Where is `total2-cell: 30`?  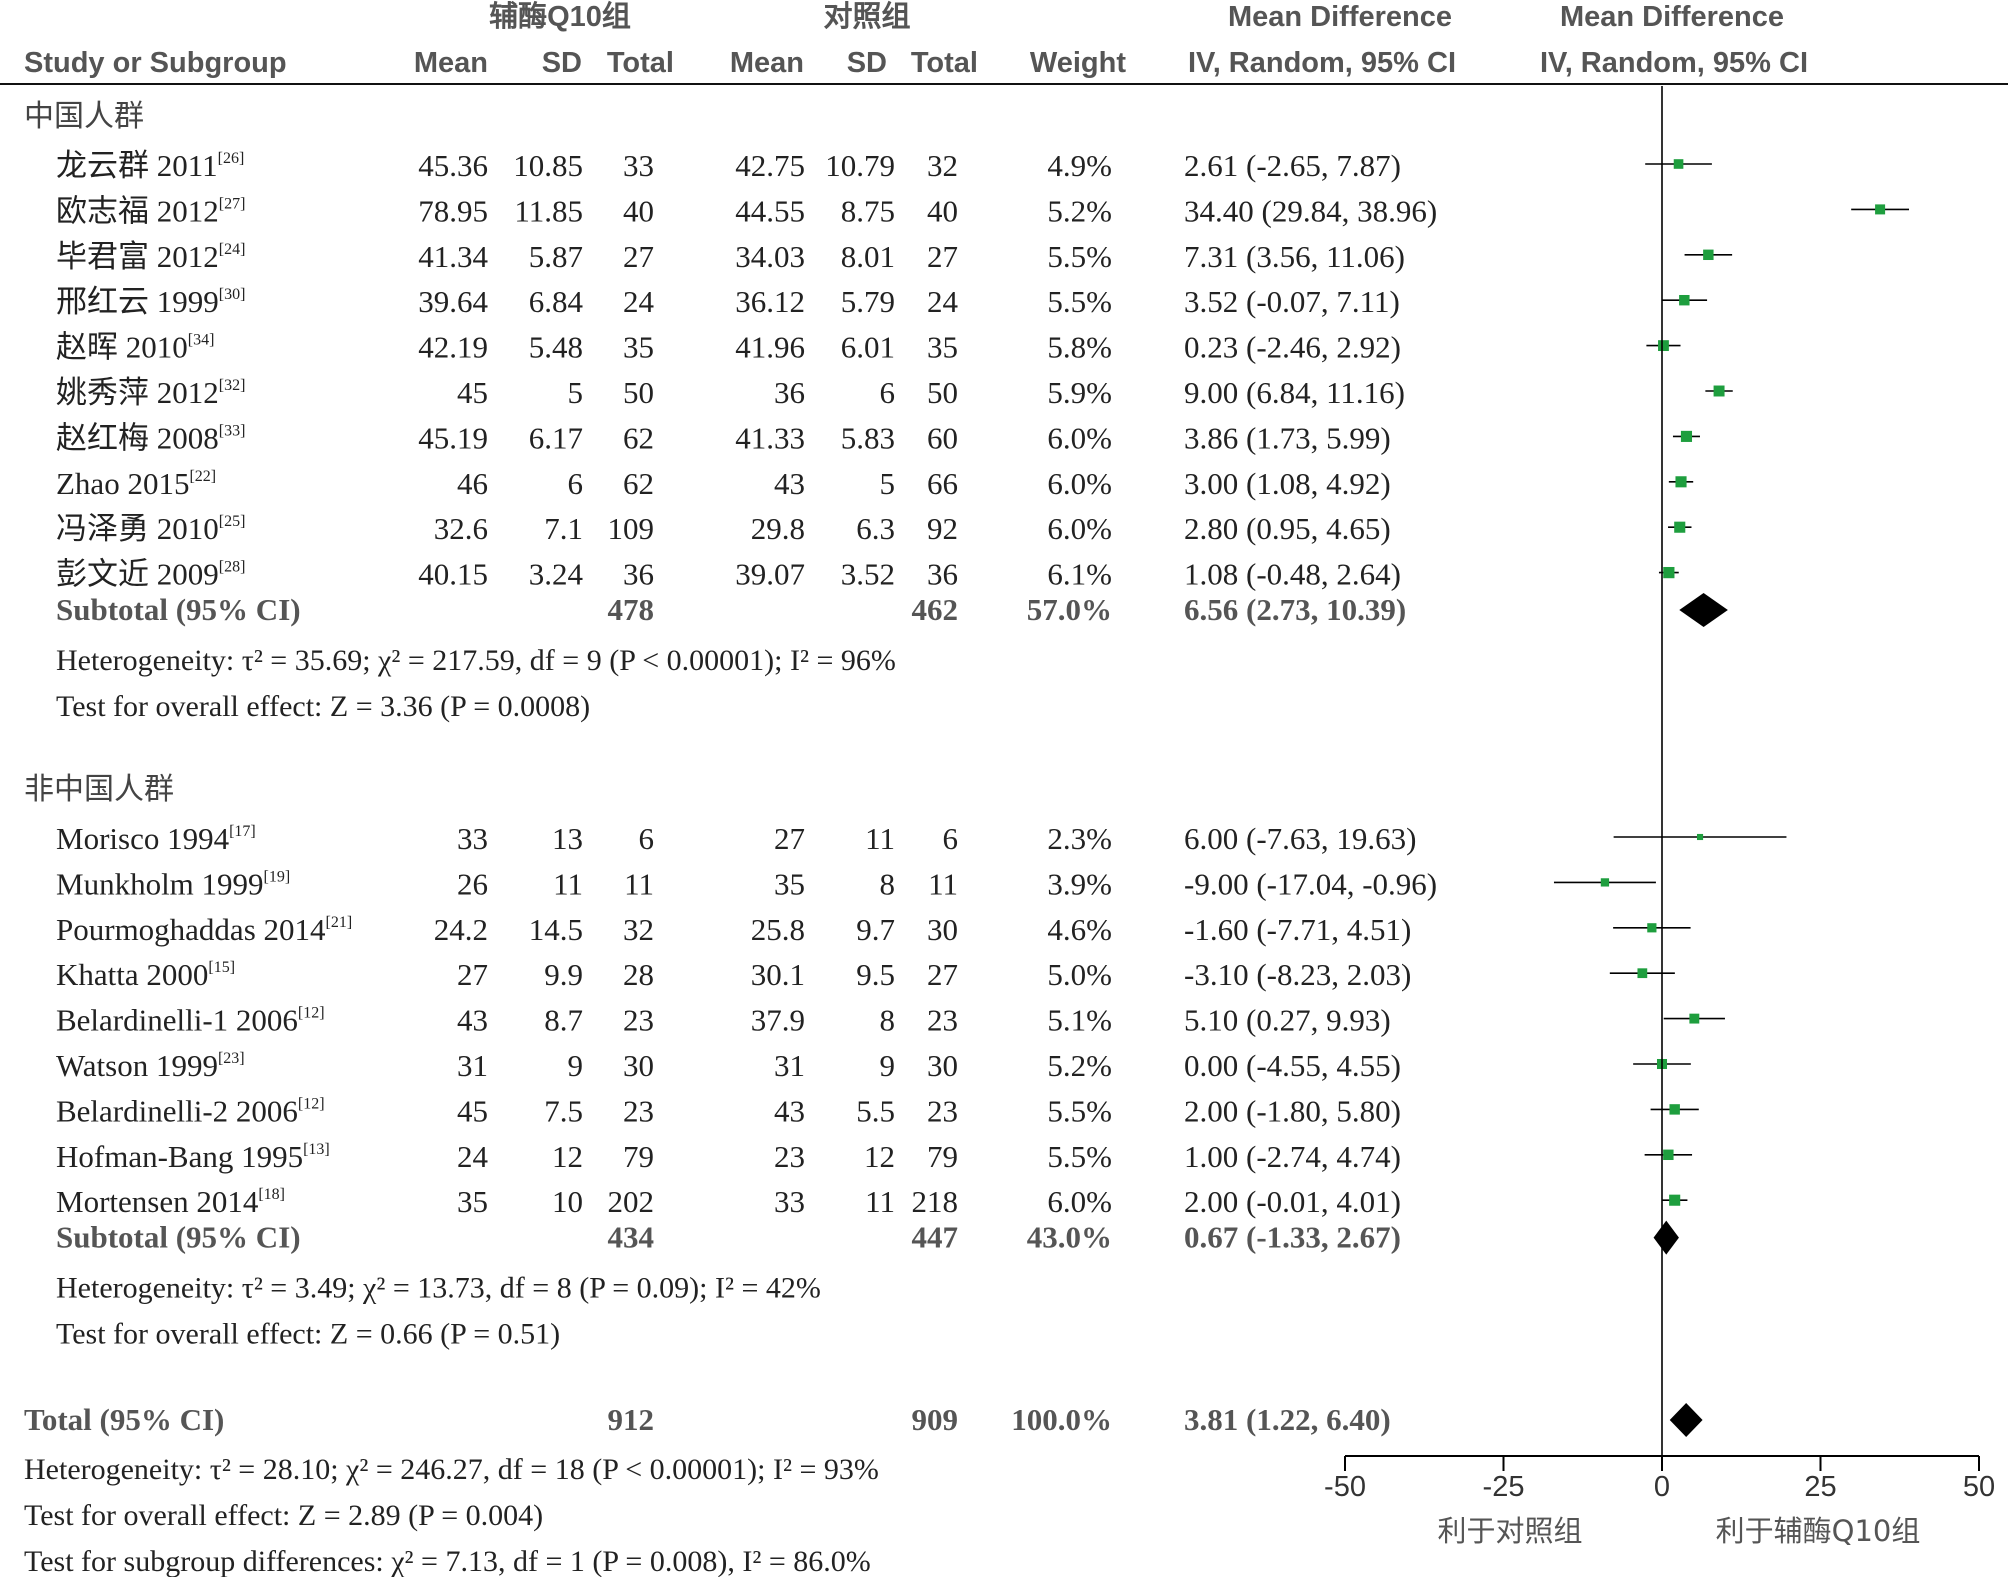
total2-cell: 30 is located at coordinates (942, 929).